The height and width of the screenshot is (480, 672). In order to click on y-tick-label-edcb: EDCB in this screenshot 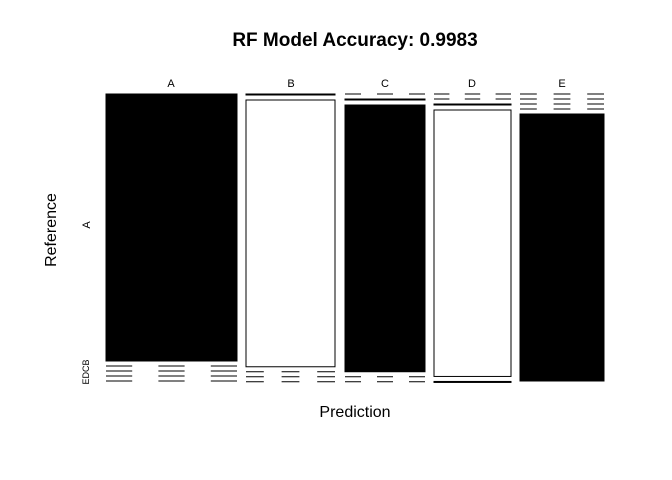, I will do `click(86, 371)`.